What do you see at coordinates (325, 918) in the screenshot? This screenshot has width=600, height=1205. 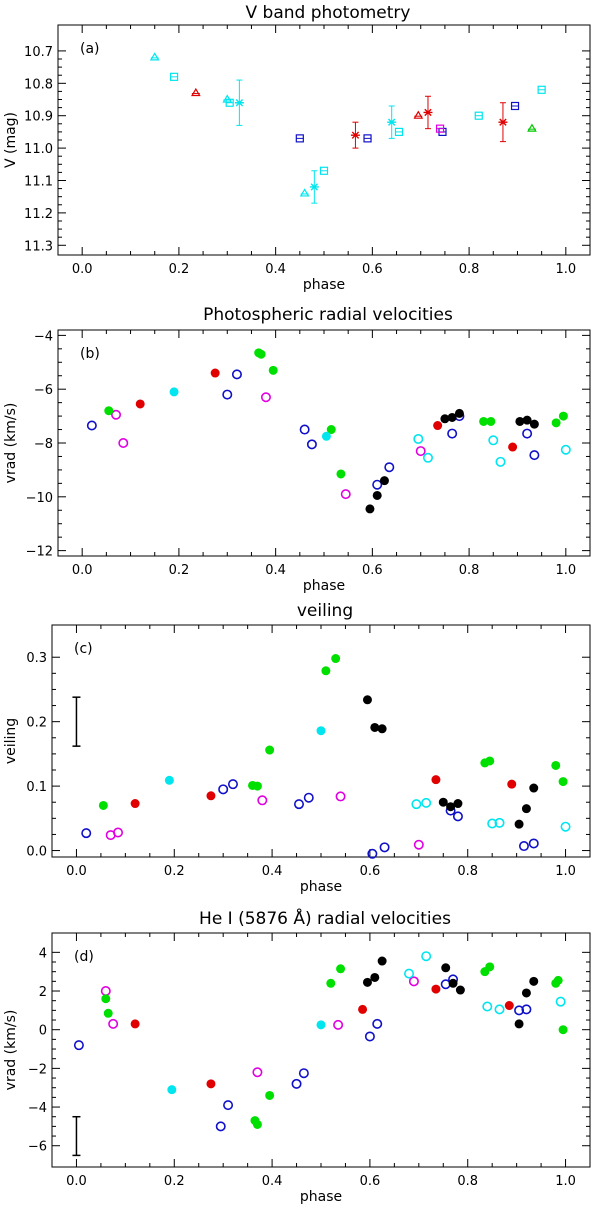 I see `panel-4-title: He I (5876 Å) radial velocities` at bounding box center [325, 918].